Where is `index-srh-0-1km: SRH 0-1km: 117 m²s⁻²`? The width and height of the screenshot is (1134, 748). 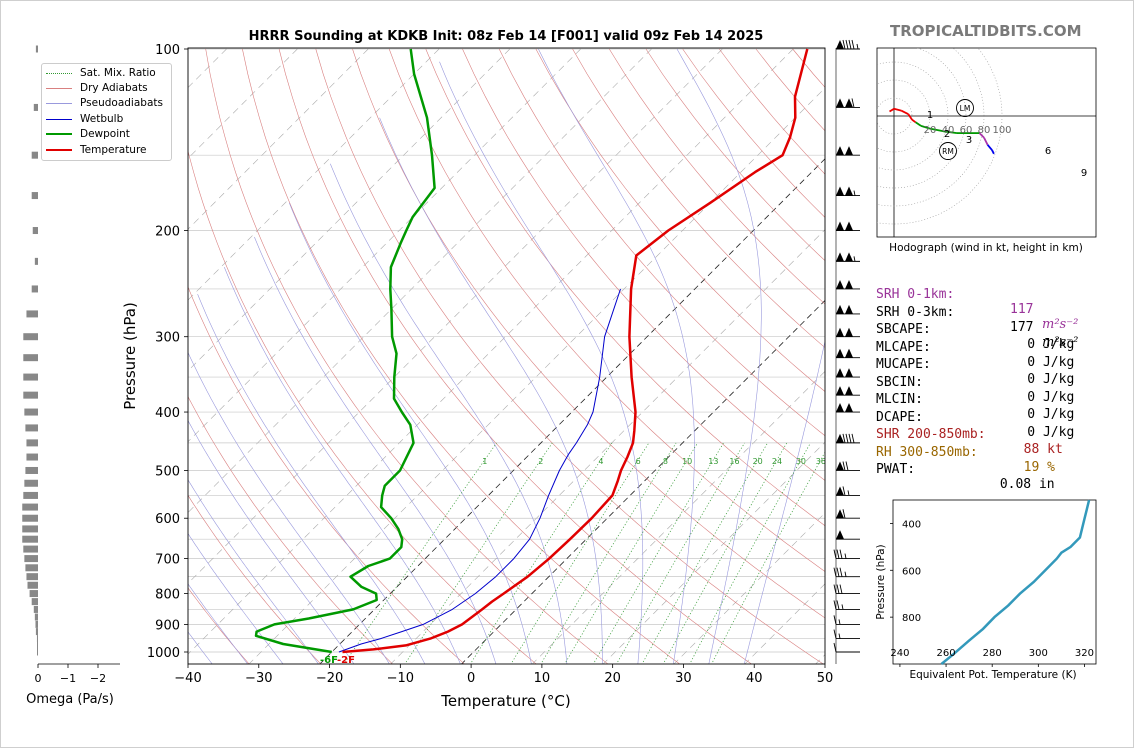
index-srh-0-1km: SRH 0-1km: 117 m²s⁻² is located at coordinates (996, 302).